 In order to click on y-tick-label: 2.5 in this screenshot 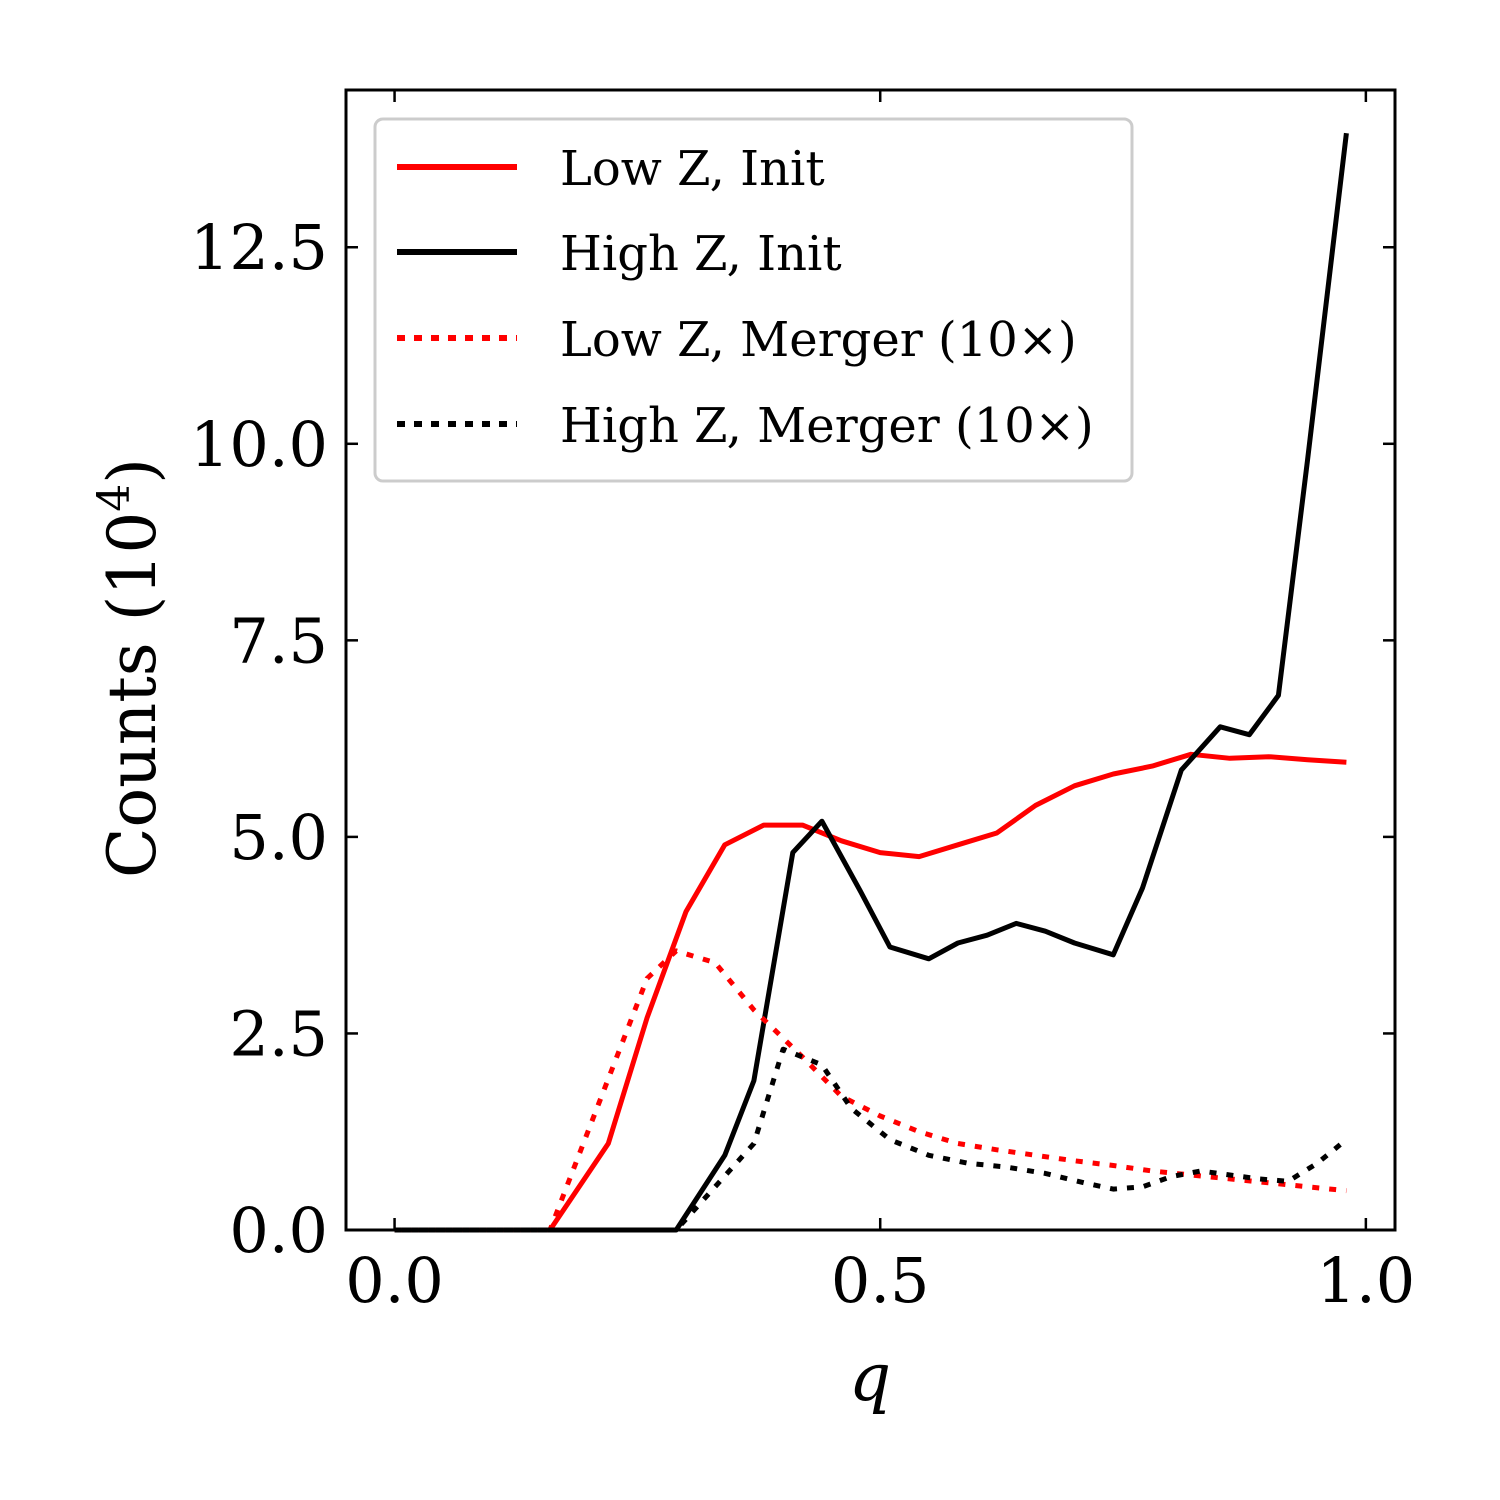, I will do `click(278, 1033)`.